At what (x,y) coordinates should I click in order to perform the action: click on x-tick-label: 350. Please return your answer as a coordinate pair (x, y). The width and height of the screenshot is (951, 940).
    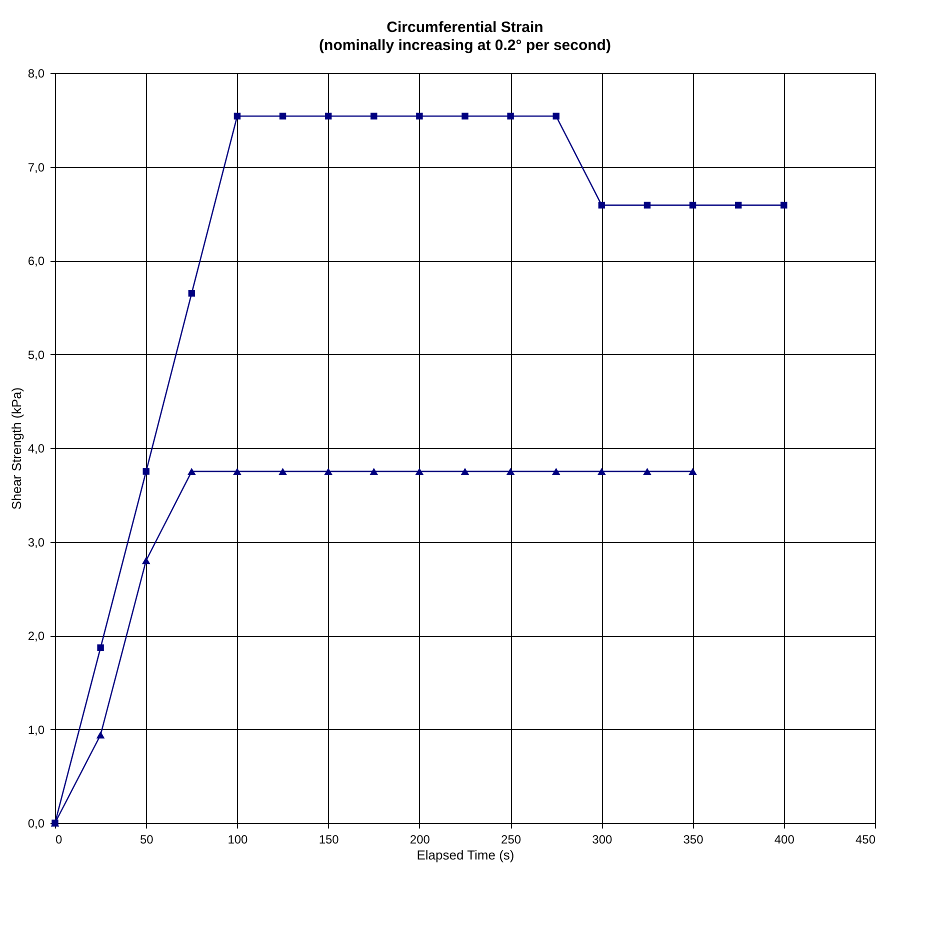
    Looking at the image, I should click on (693, 839).